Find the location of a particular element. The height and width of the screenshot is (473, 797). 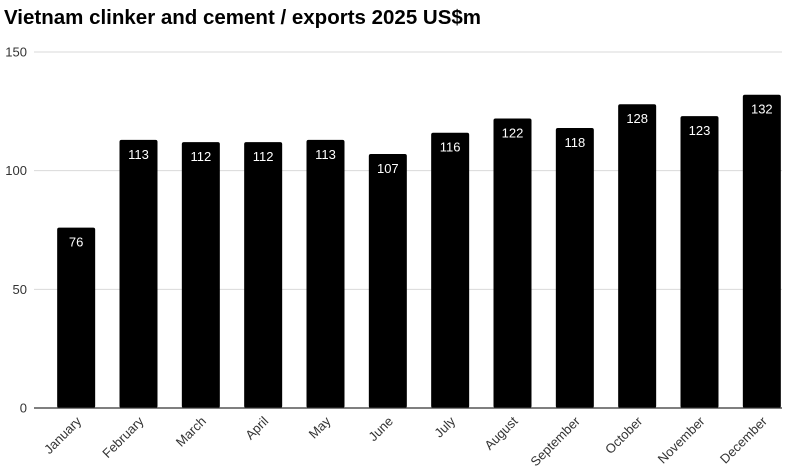

data-label: 123 is located at coordinates (700, 130).